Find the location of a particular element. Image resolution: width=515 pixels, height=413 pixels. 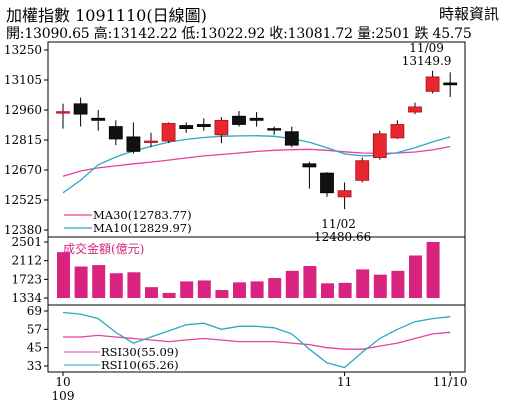

y-tick-label: 33 is located at coordinates (34, 366).